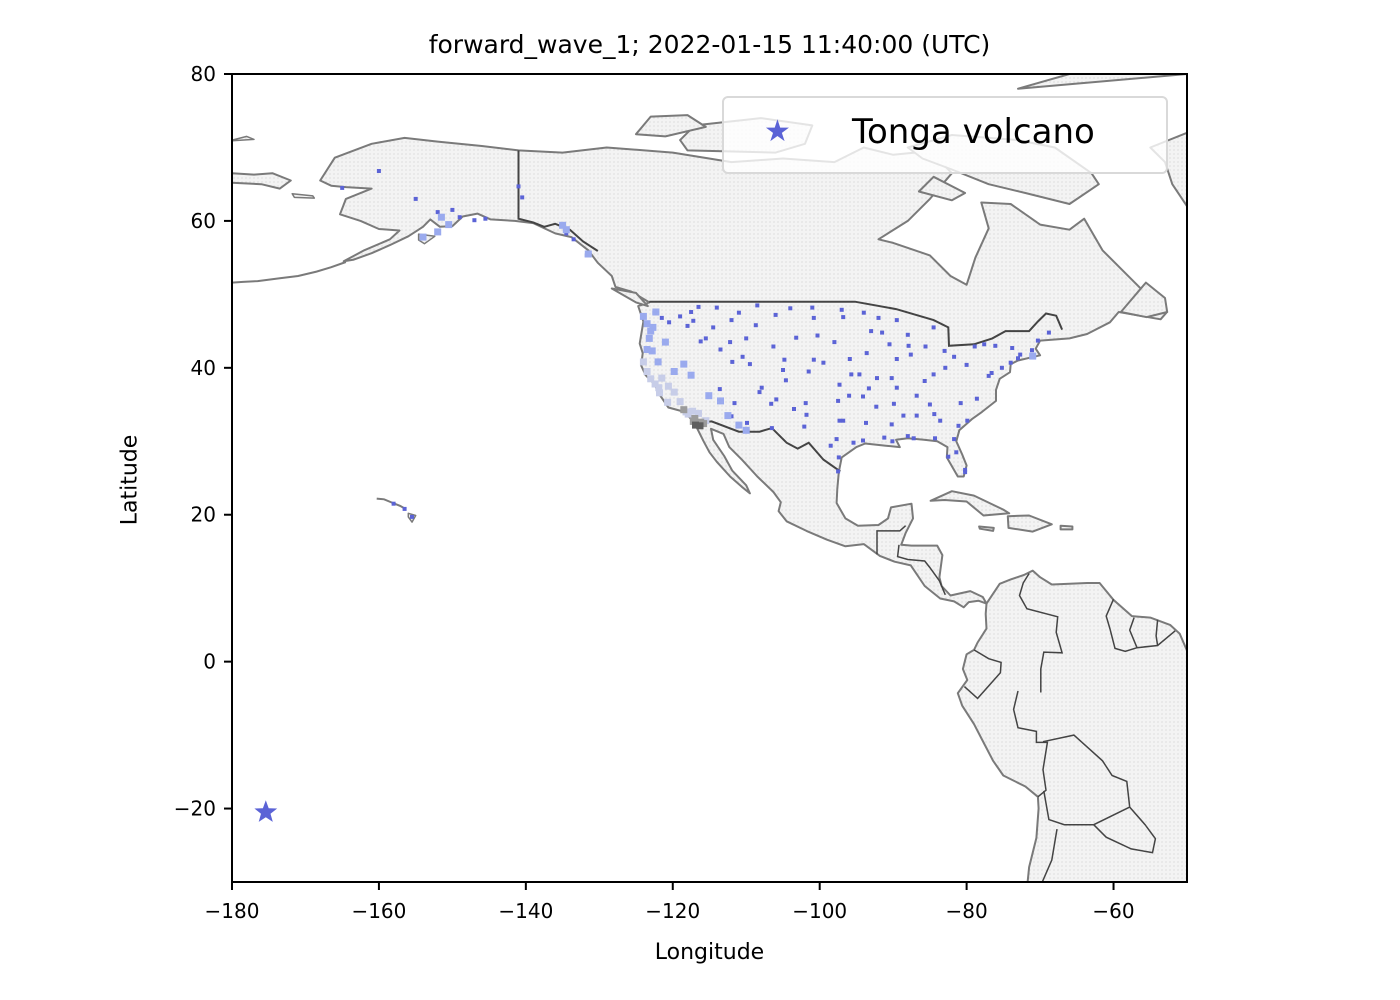 The image size is (1400, 1000). Describe the element at coordinates (391, 503) in the screenshot. I see `hawaii-islands` at that location.